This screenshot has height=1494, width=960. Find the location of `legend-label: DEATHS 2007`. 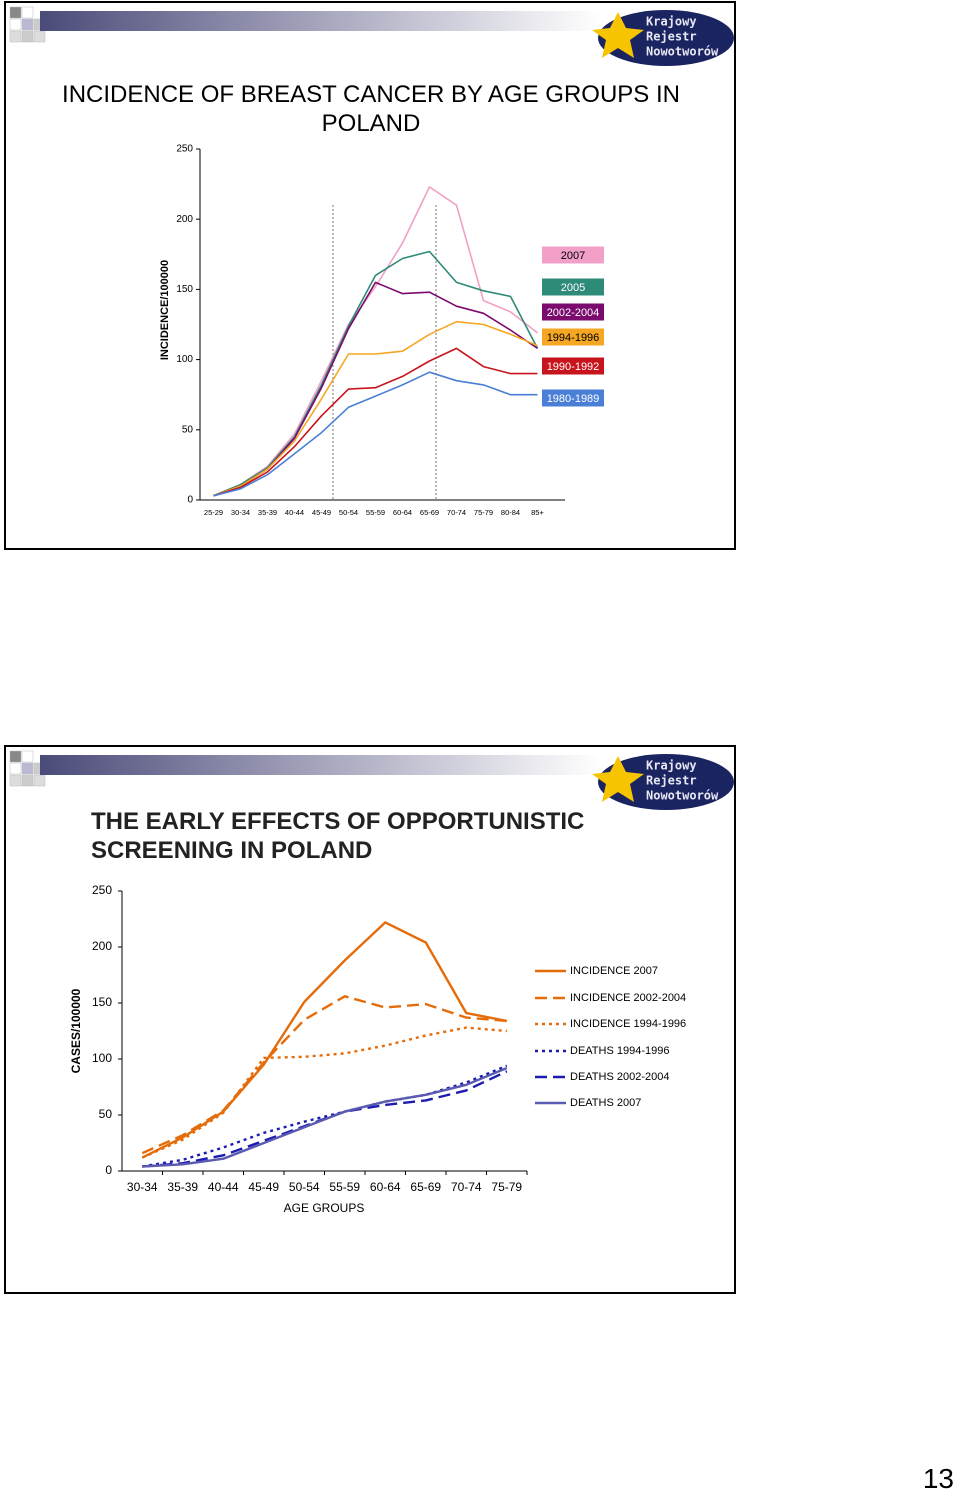

legend-label: DEATHS 2007 is located at coordinates (605, 1103).